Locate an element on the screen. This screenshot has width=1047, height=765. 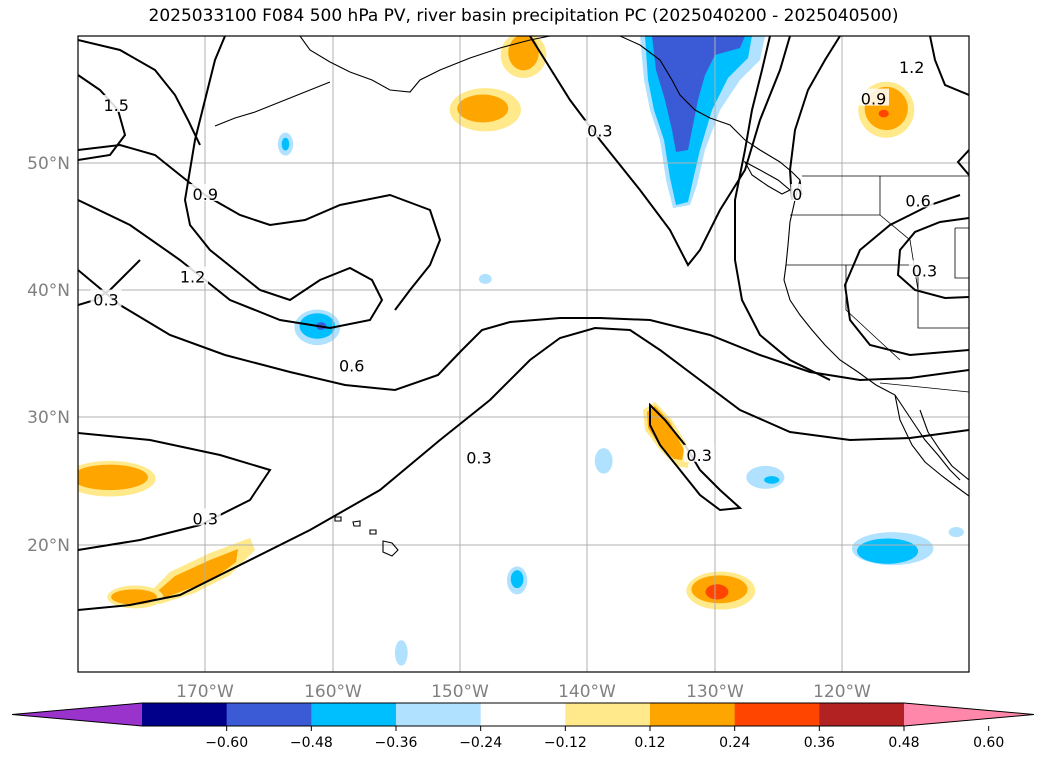
contour-label-9: 0.9 is located at coordinates (873, 99).